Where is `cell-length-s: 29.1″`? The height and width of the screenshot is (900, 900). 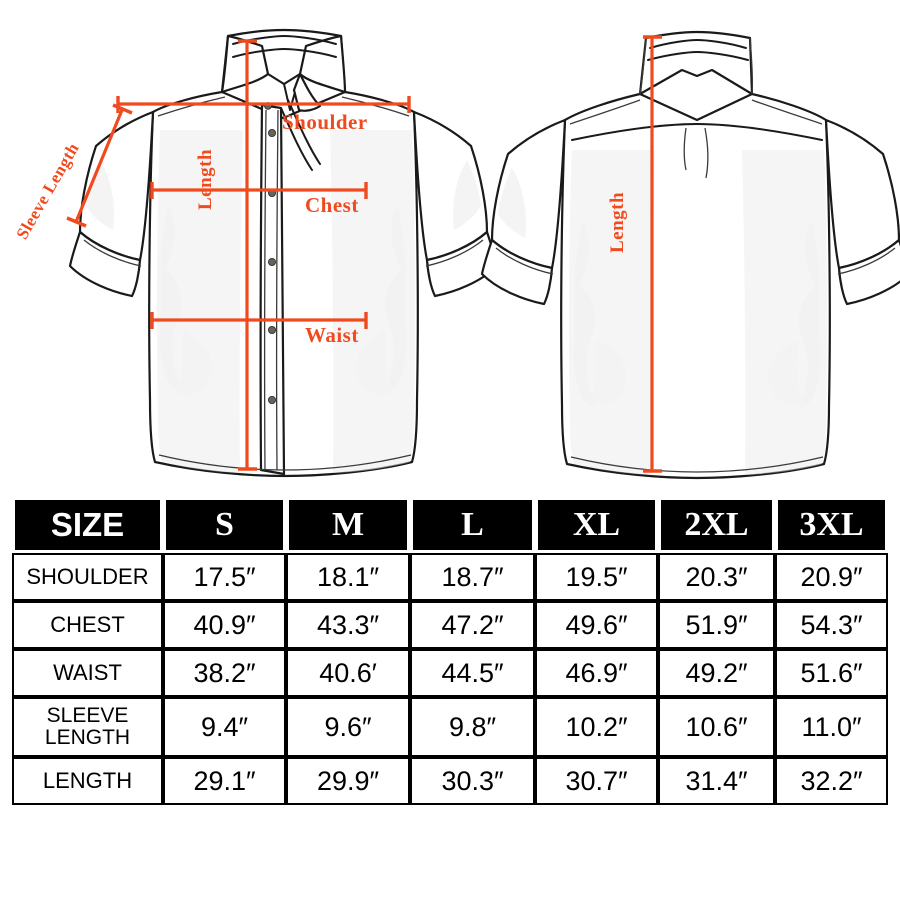 cell-length-s: 29.1″ is located at coordinates (224, 781).